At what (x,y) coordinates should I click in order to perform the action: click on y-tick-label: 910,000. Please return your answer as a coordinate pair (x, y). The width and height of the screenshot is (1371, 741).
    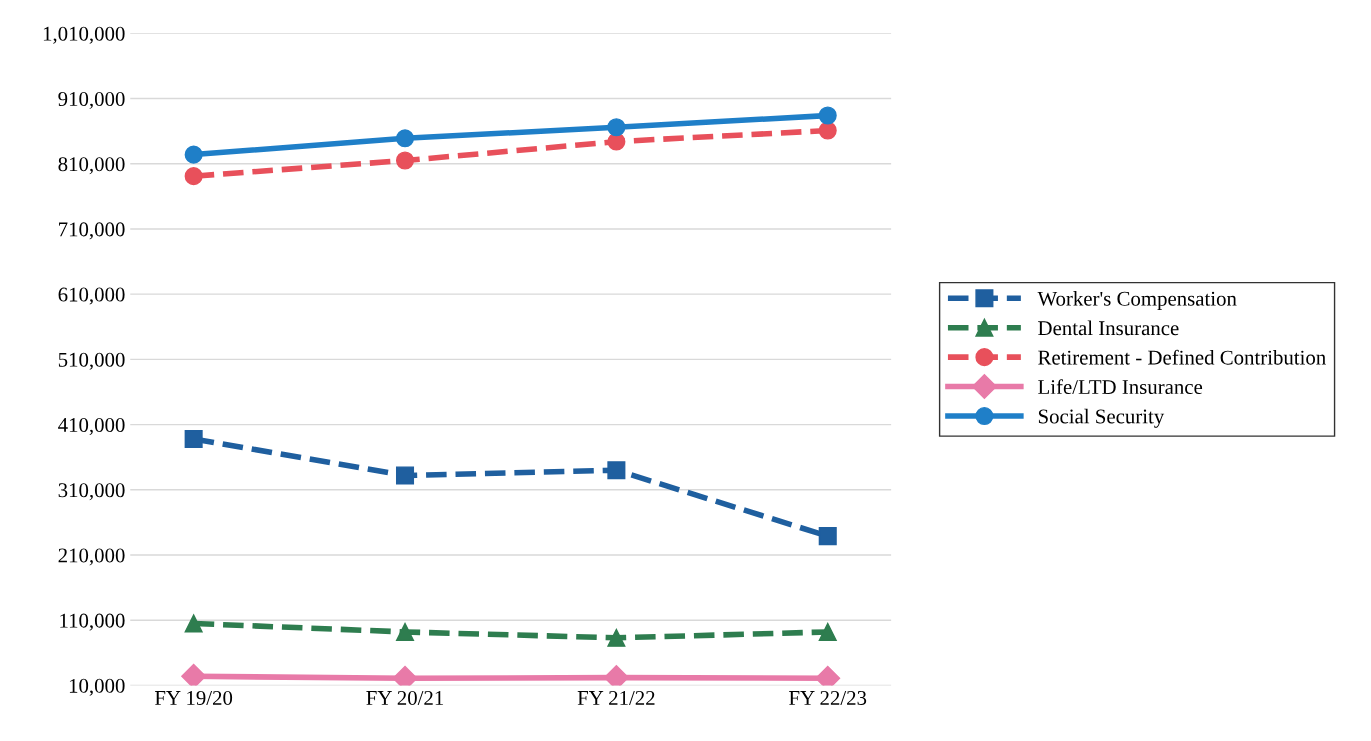
    Looking at the image, I should click on (91, 100).